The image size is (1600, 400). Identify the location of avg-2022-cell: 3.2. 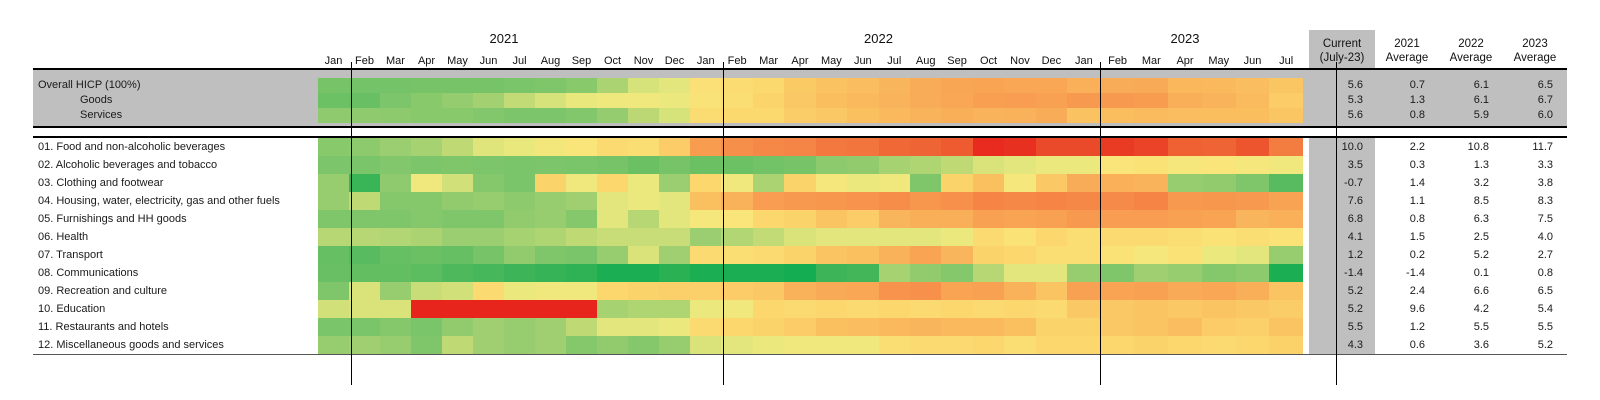
(1481, 183).